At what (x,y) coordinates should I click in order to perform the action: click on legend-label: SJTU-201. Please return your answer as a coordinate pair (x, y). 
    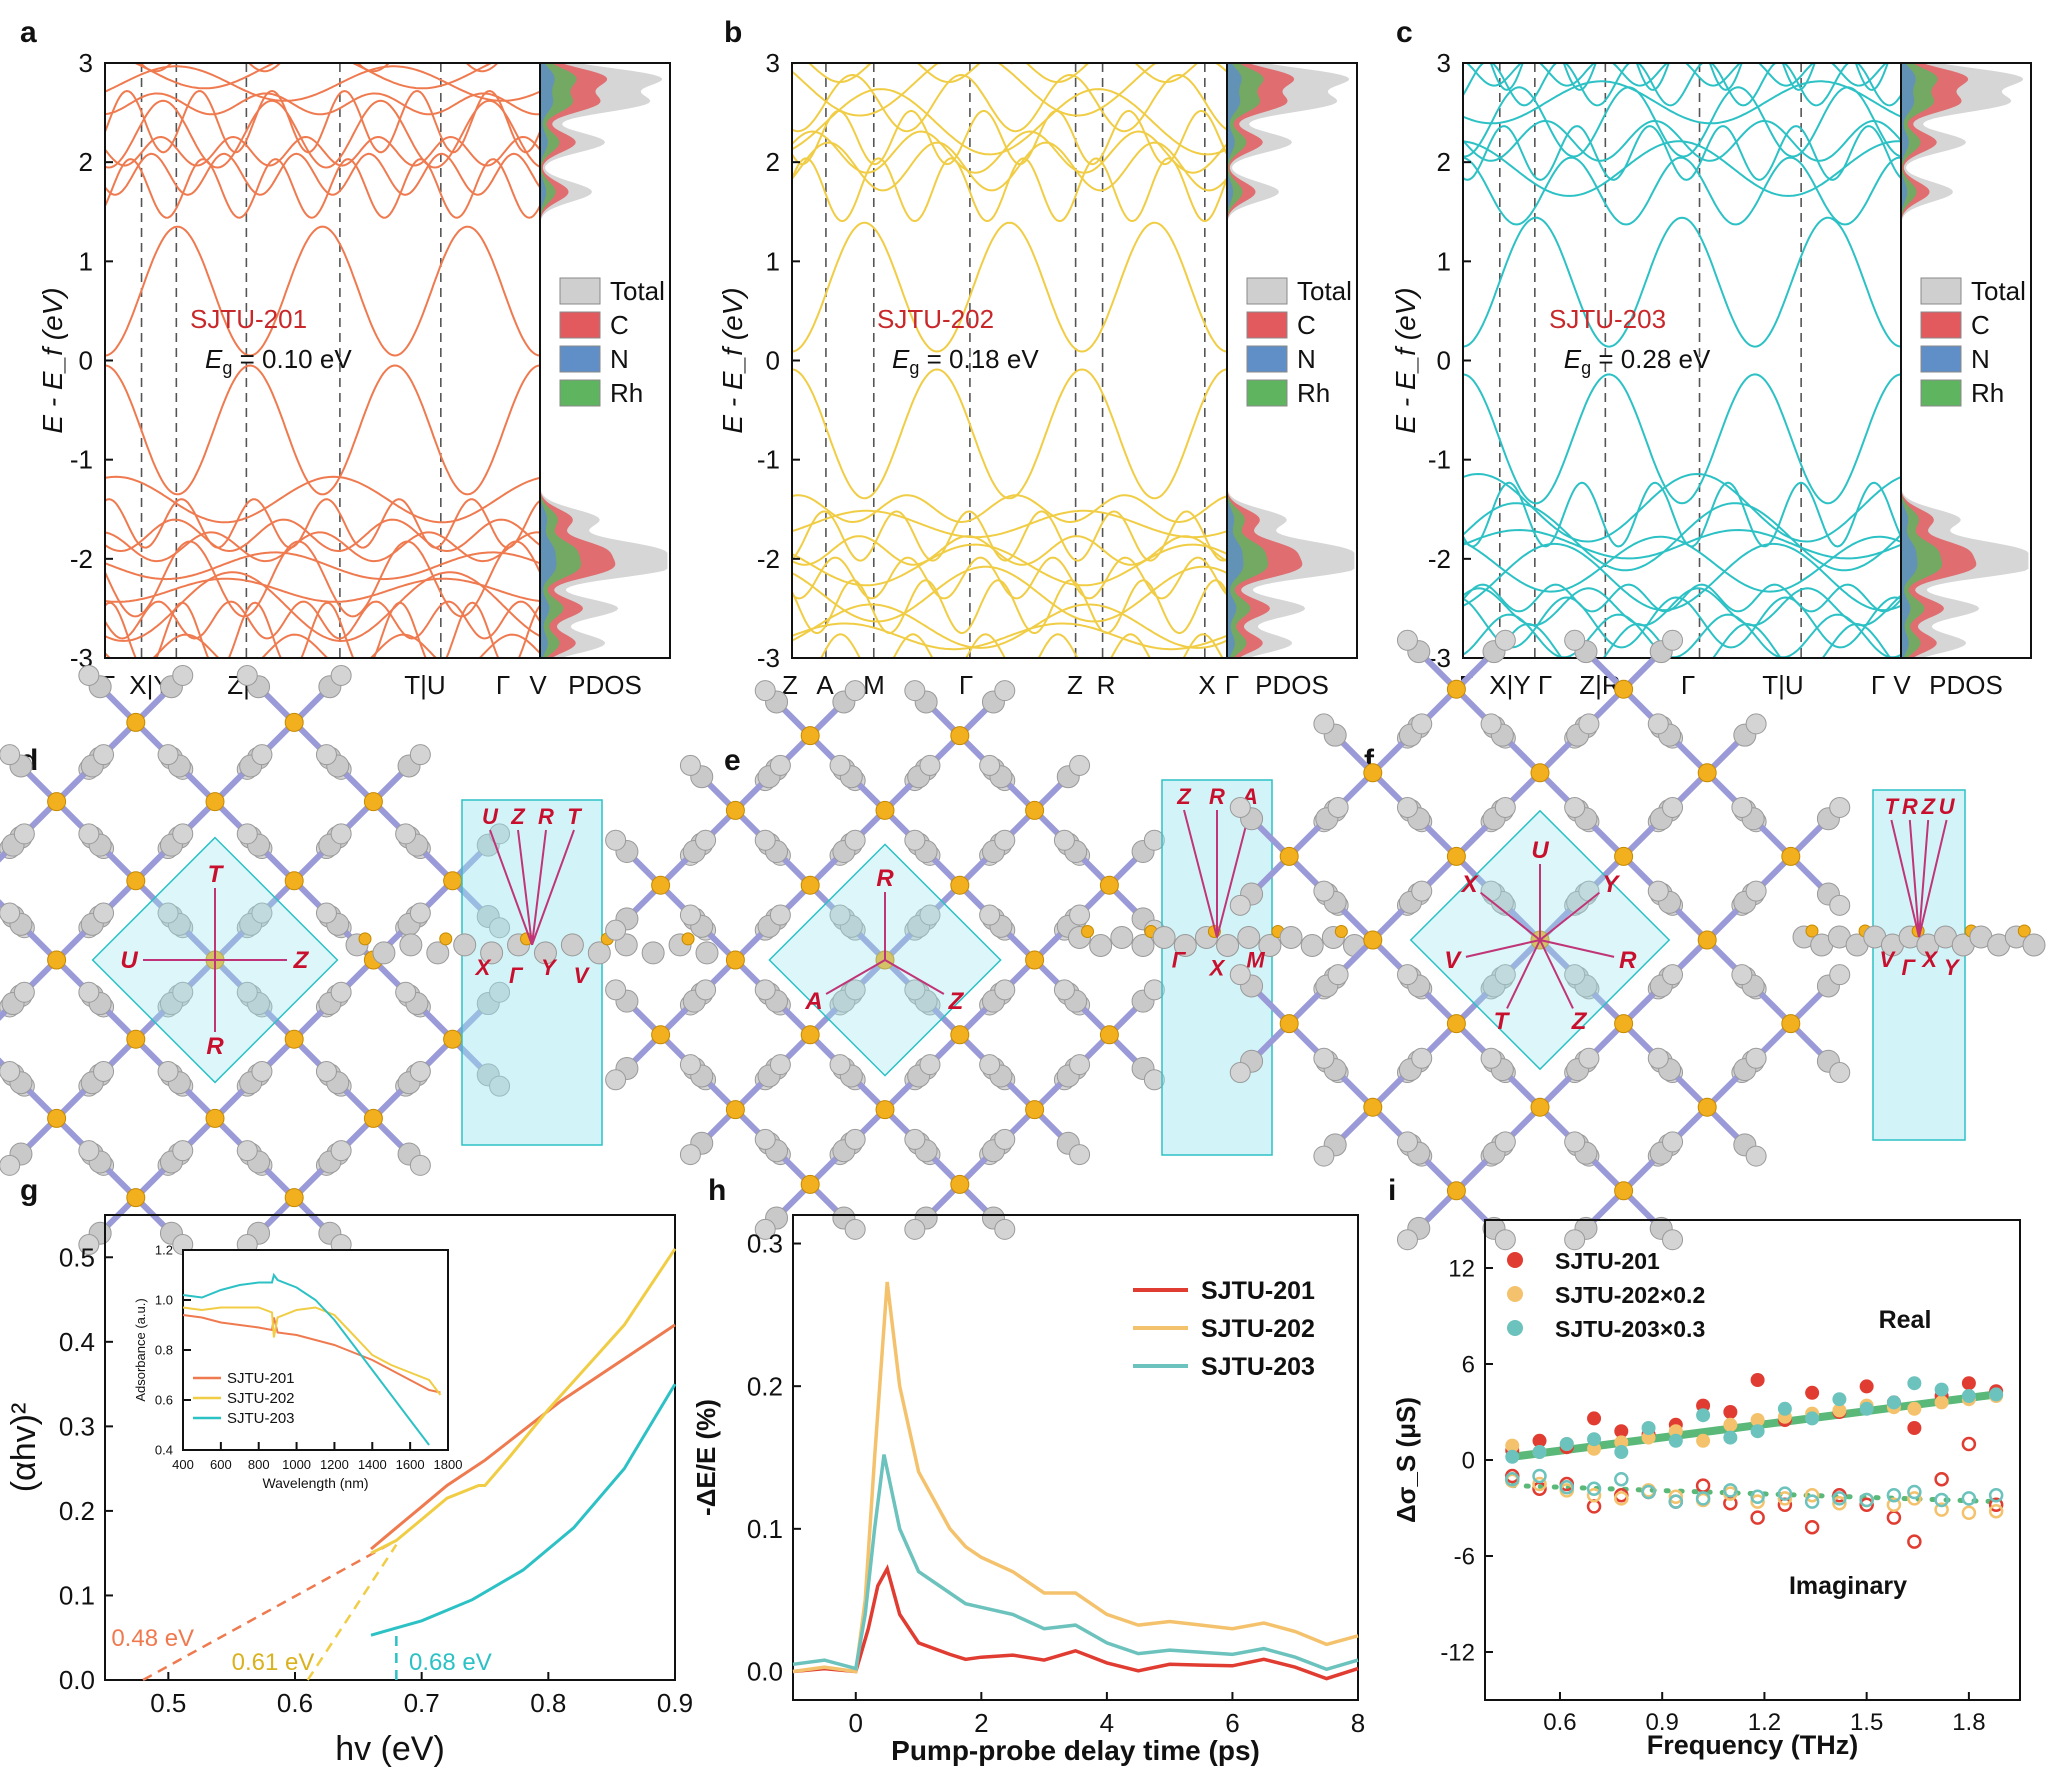
    Looking at the image, I should click on (1607, 1261).